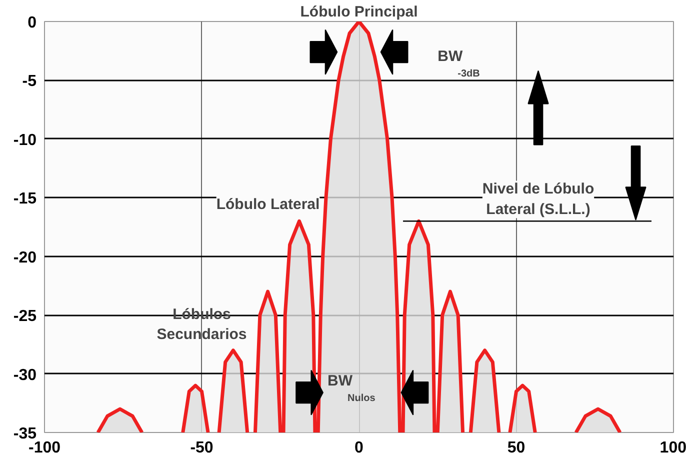  Describe the element at coordinates (32, 23) in the screenshot. I see `y-tick-label: 0` at that location.